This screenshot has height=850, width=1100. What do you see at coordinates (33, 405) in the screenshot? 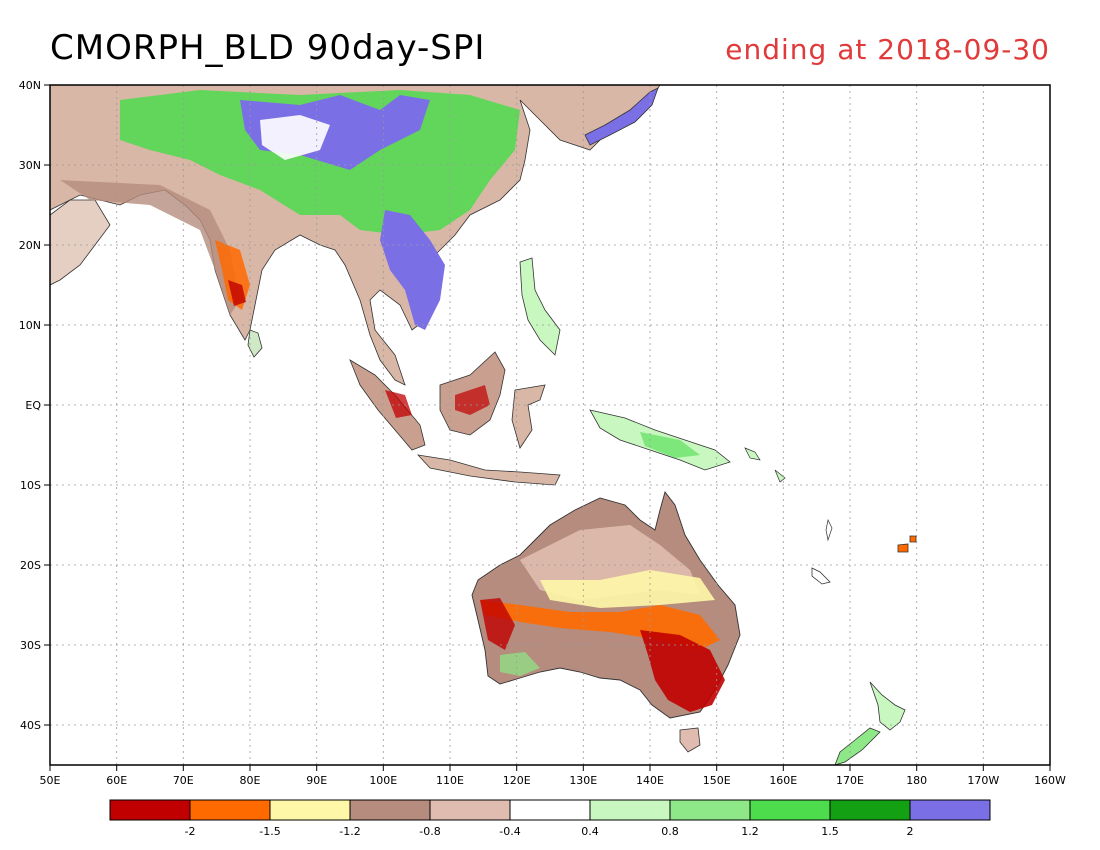
I see `lat-label: EQ` at bounding box center [33, 405].